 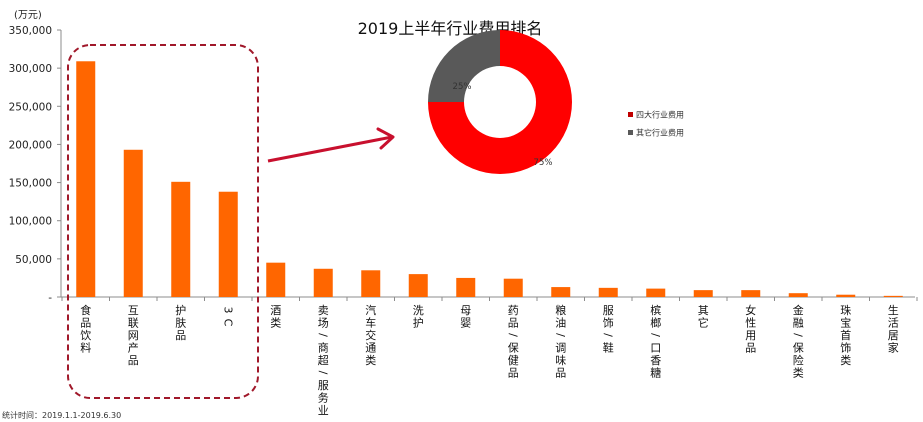 I want to click on category-label: 业, so click(x=323, y=410).